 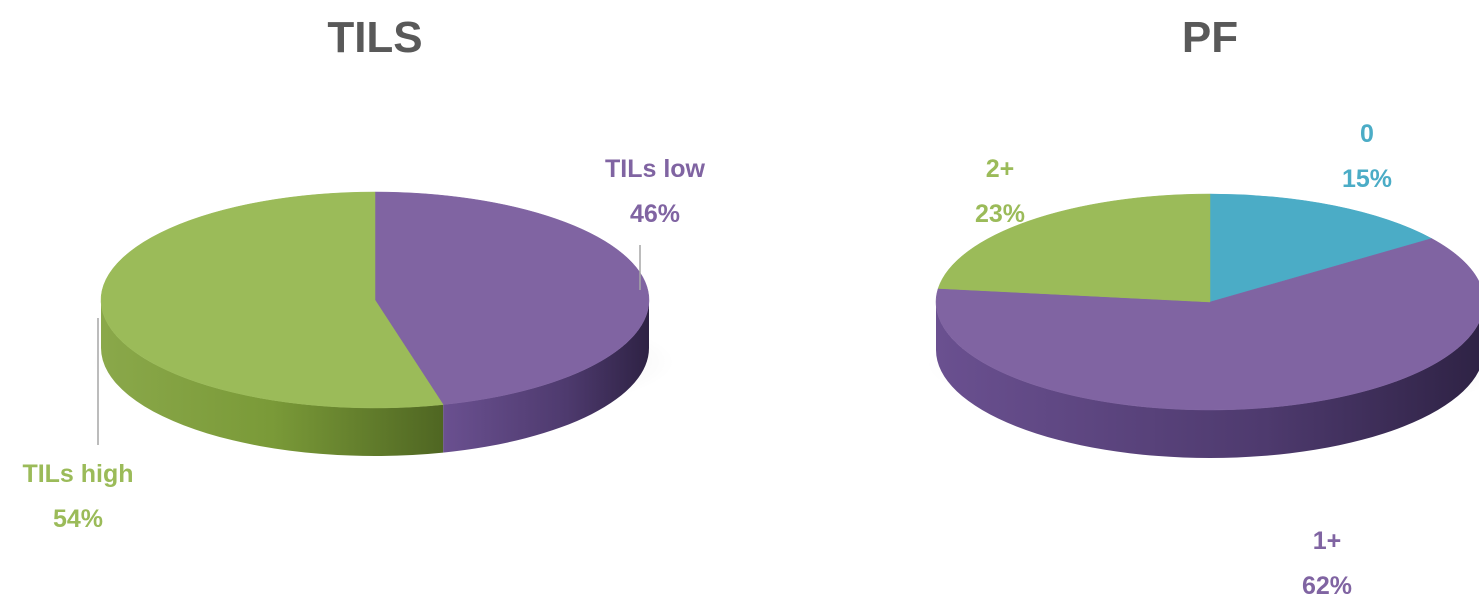 I want to click on label-tils-low-name: TILs low, so click(x=655, y=169).